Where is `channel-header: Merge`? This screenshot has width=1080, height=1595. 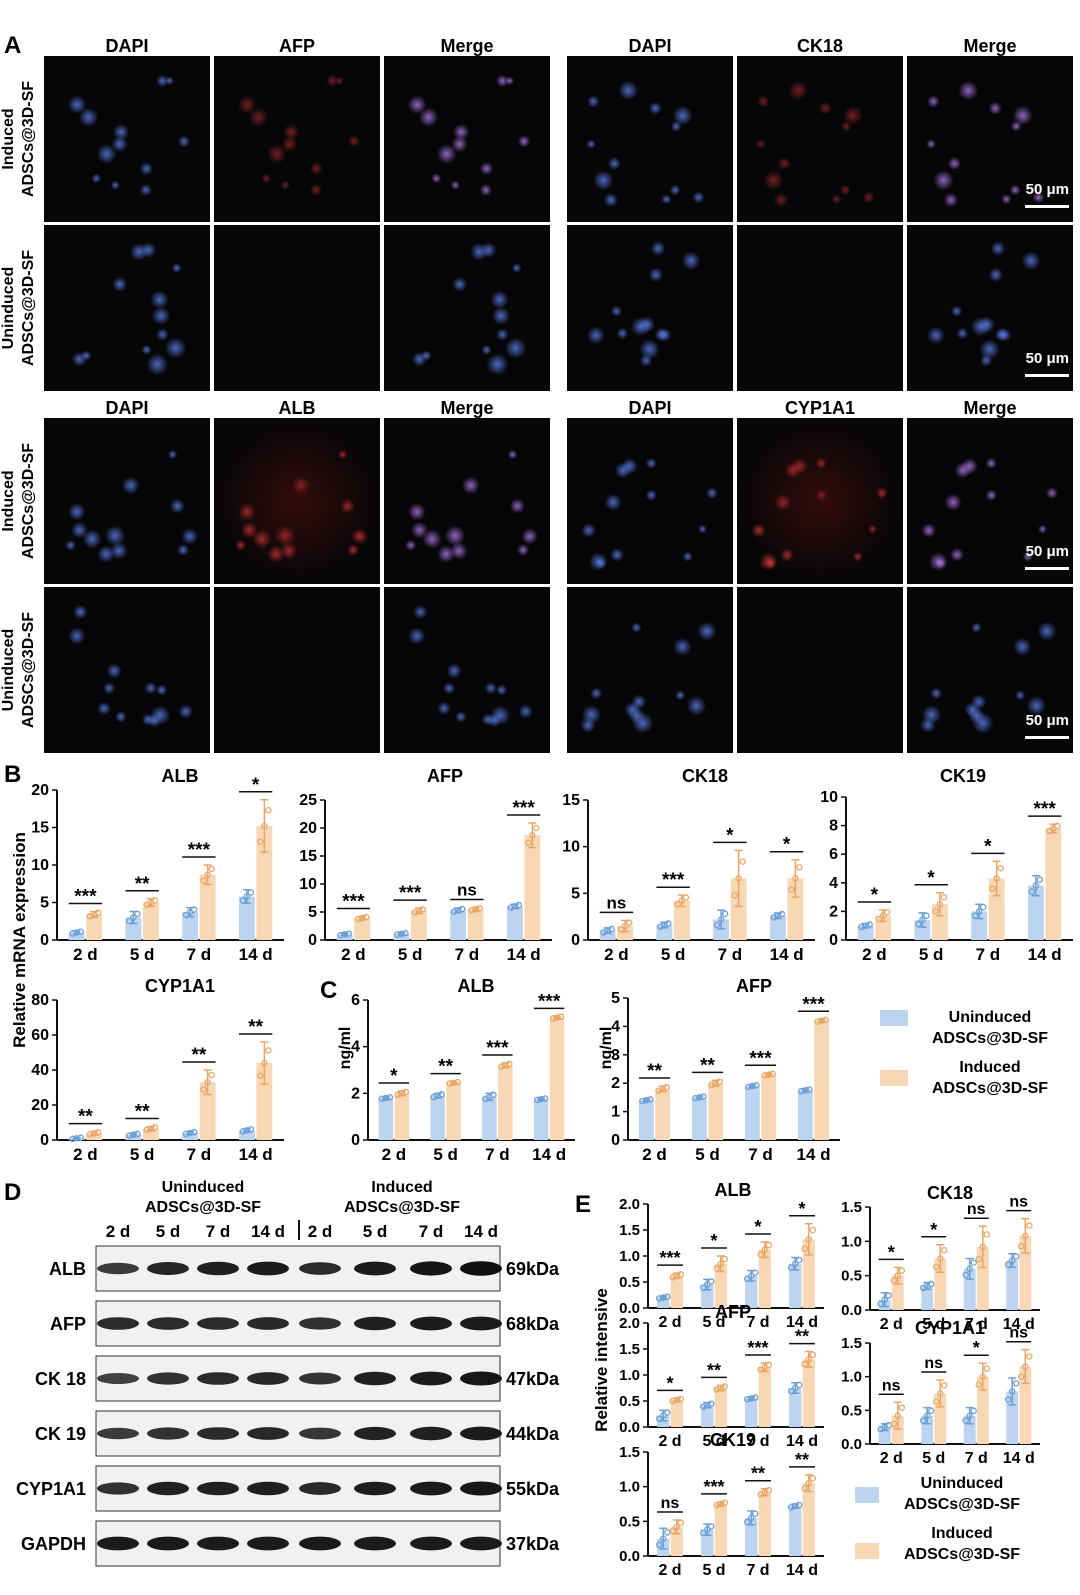
channel-header: Merge is located at coordinates (466, 408).